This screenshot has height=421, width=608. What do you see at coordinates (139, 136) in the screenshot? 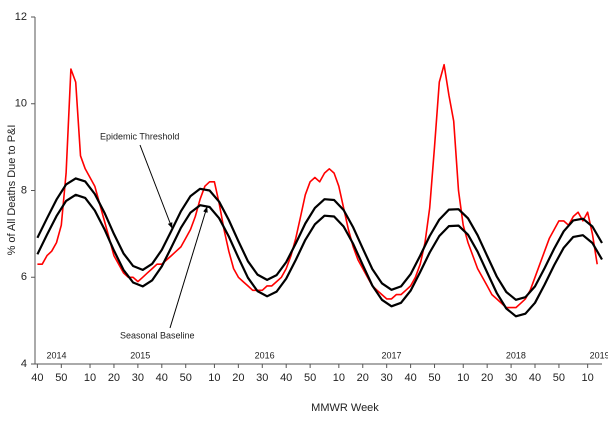
I see `annotation: Epidemic Threshold` at bounding box center [139, 136].